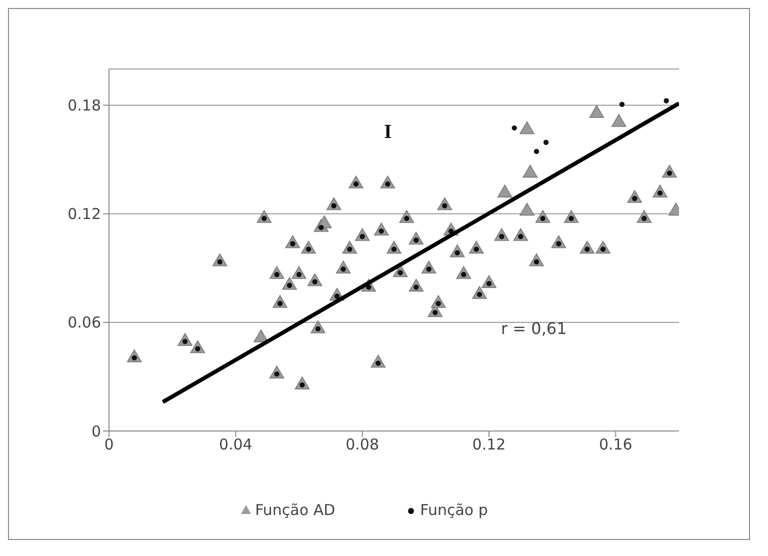  What do you see at coordinates (84, 323) in the screenshot?
I see `y-tick-label: 0.06` at bounding box center [84, 323].